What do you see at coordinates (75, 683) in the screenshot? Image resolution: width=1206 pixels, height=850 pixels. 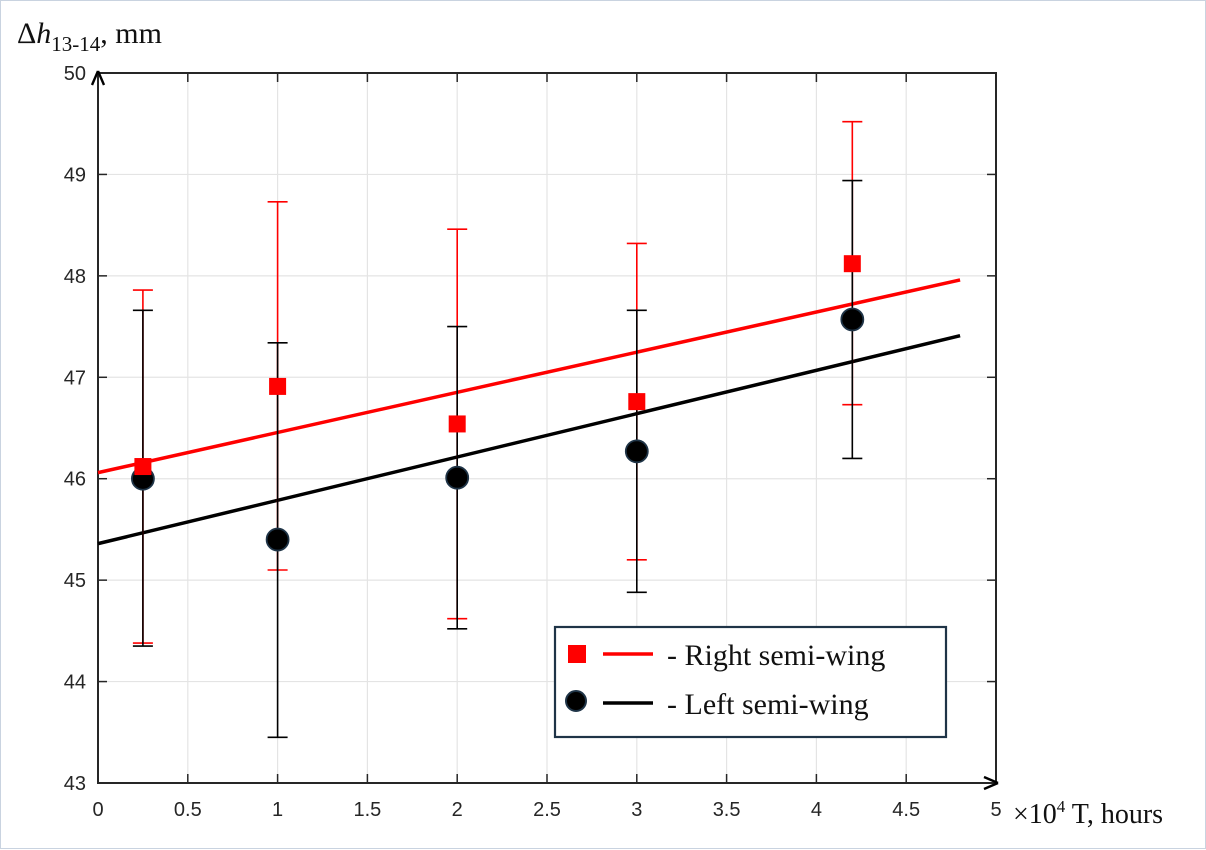 I see `y-tick-label: 44` at bounding box center [75, 683].